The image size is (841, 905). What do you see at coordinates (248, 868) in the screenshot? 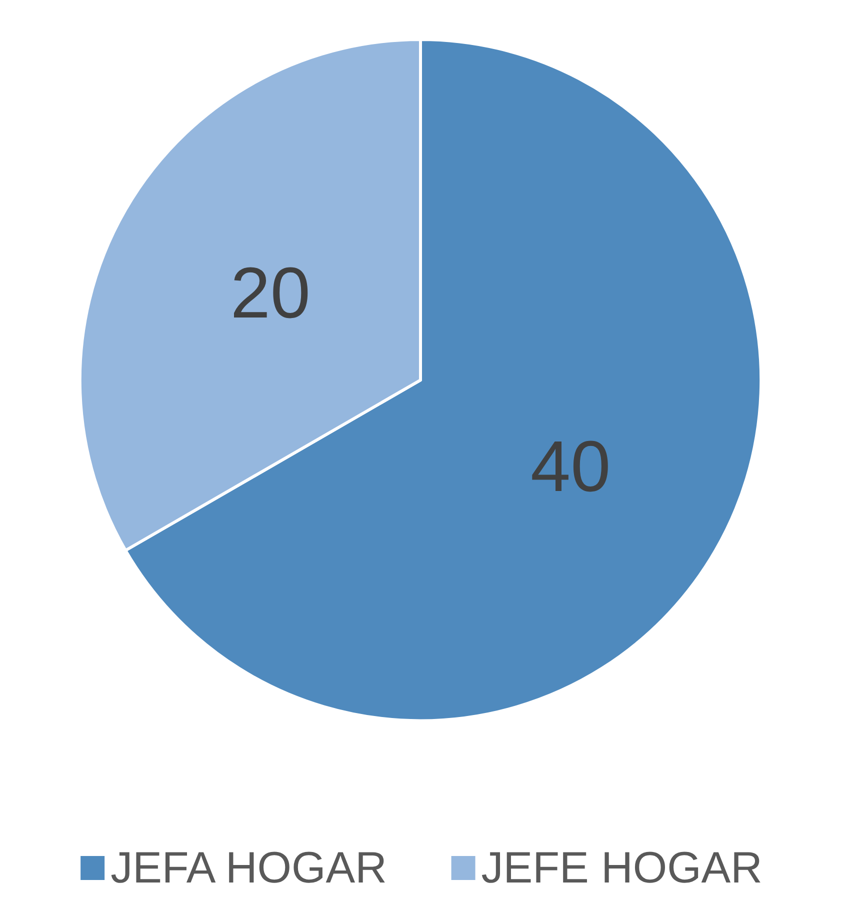
I see `legend-label: JEFA HOGAR` at bounding box center [248, 868].